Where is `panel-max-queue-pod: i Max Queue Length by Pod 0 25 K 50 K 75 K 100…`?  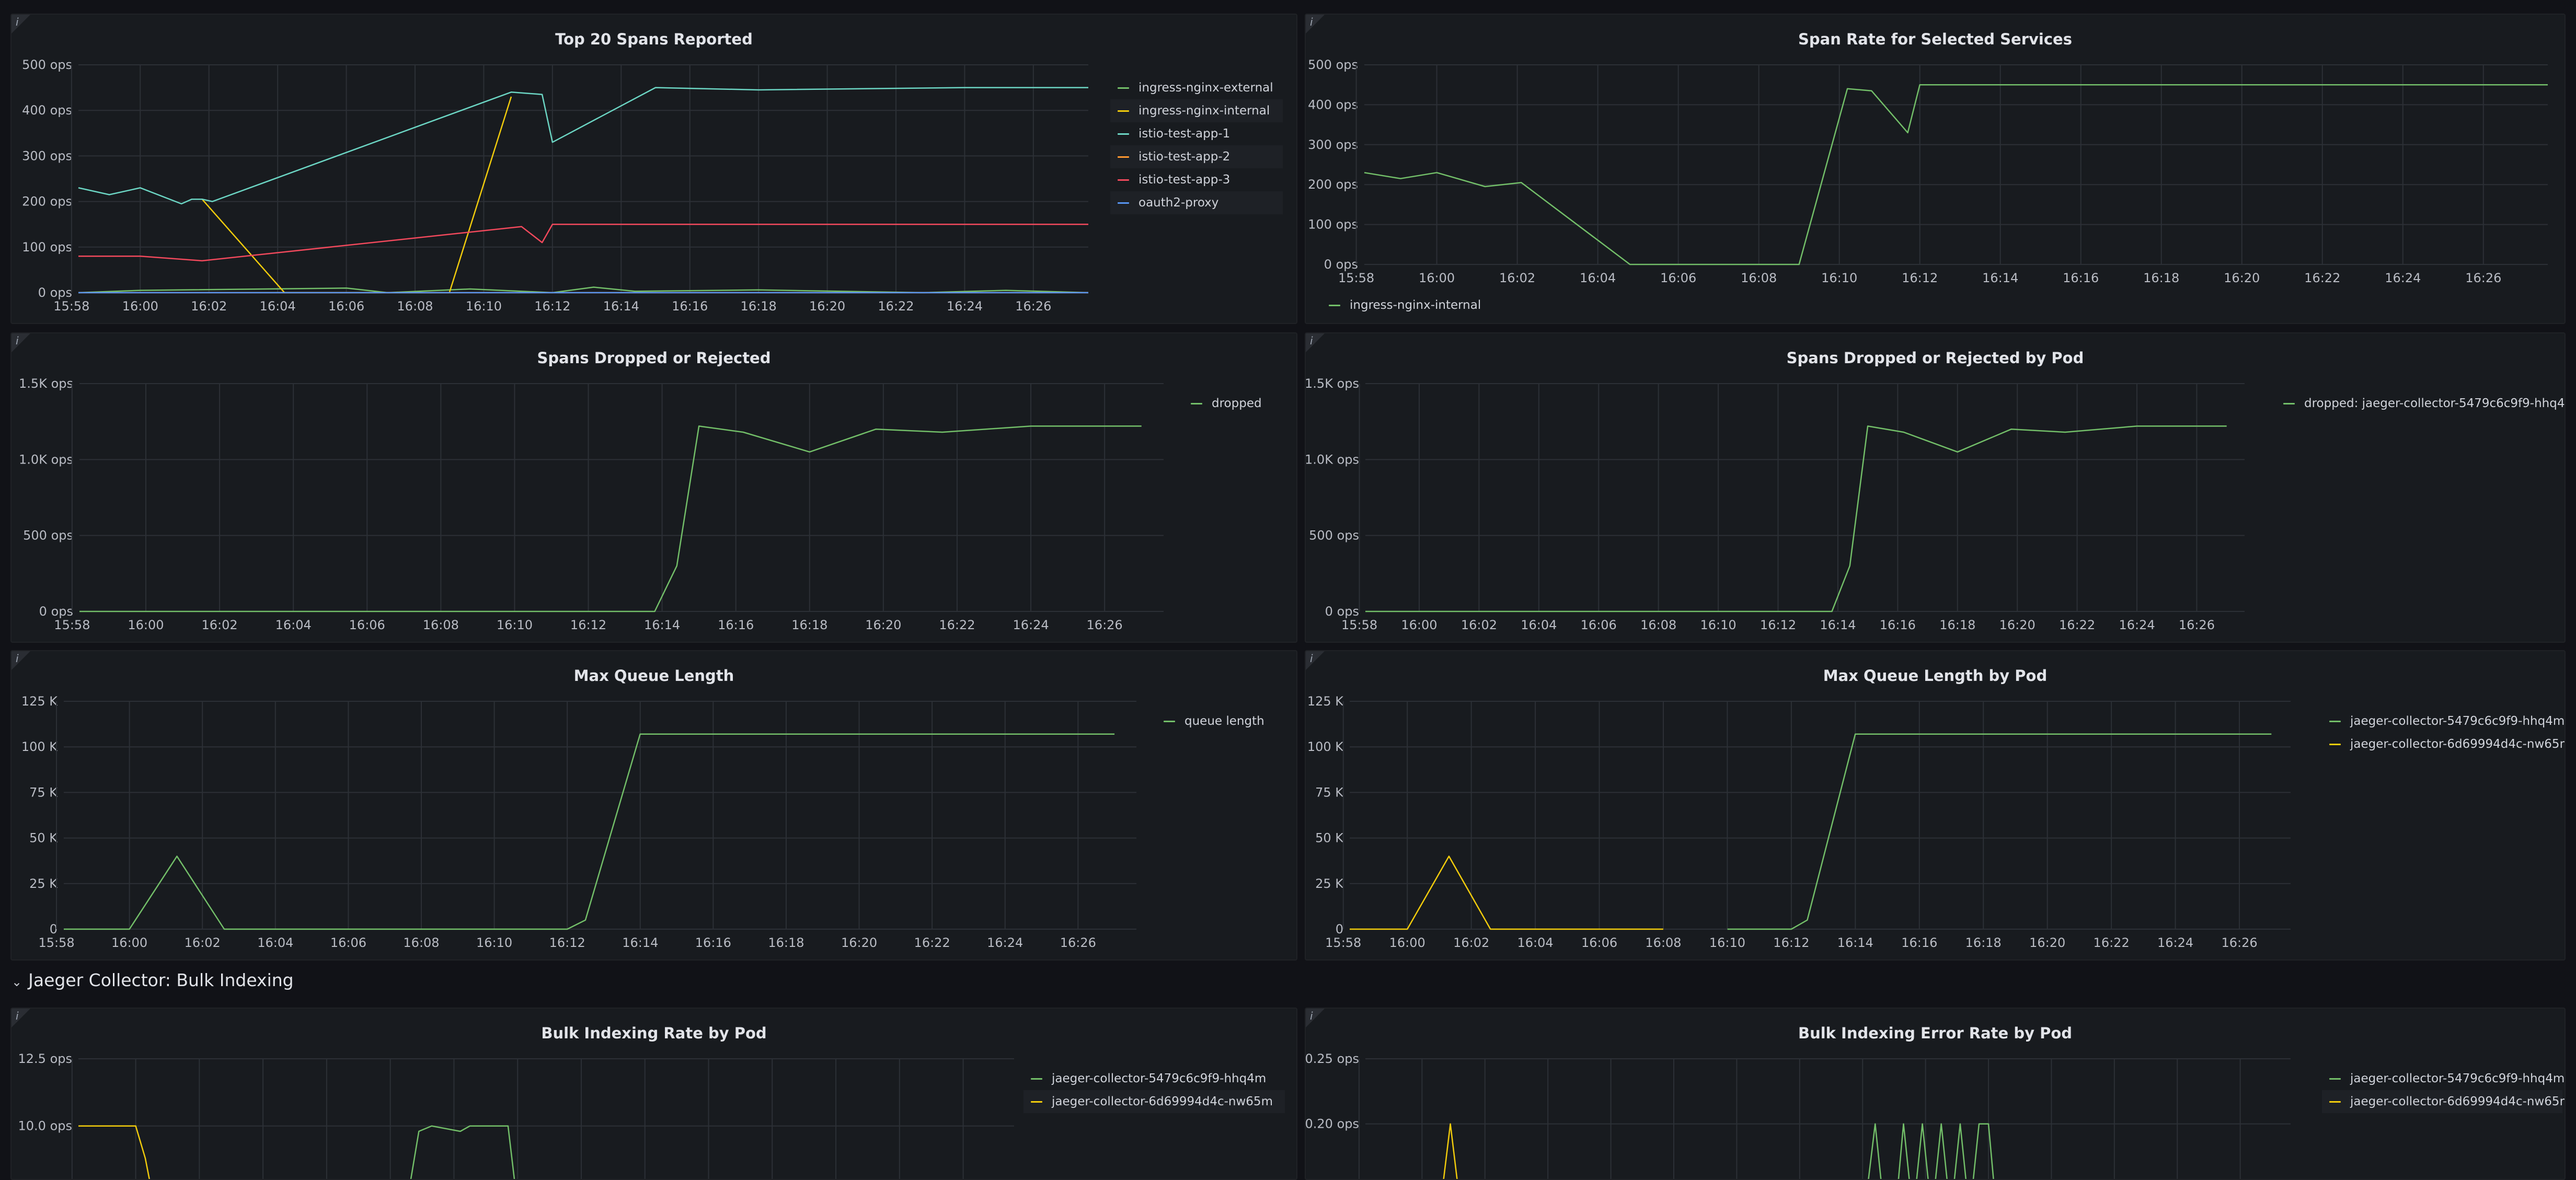 panel-max-queue-pod: i Max Queue Length by Pod 0 25 K 50 K 75 K 100… is located at coordinates (1935, 805).